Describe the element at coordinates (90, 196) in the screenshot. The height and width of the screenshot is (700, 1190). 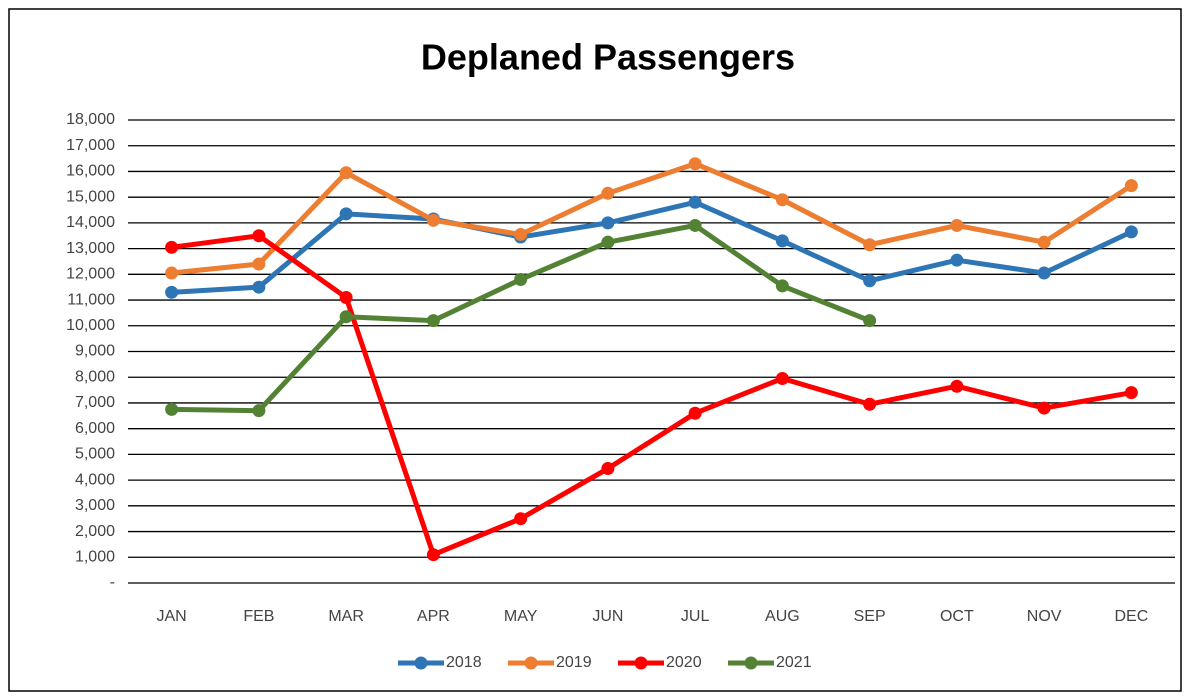
I see `y-tick-label: 15,000` at that location.